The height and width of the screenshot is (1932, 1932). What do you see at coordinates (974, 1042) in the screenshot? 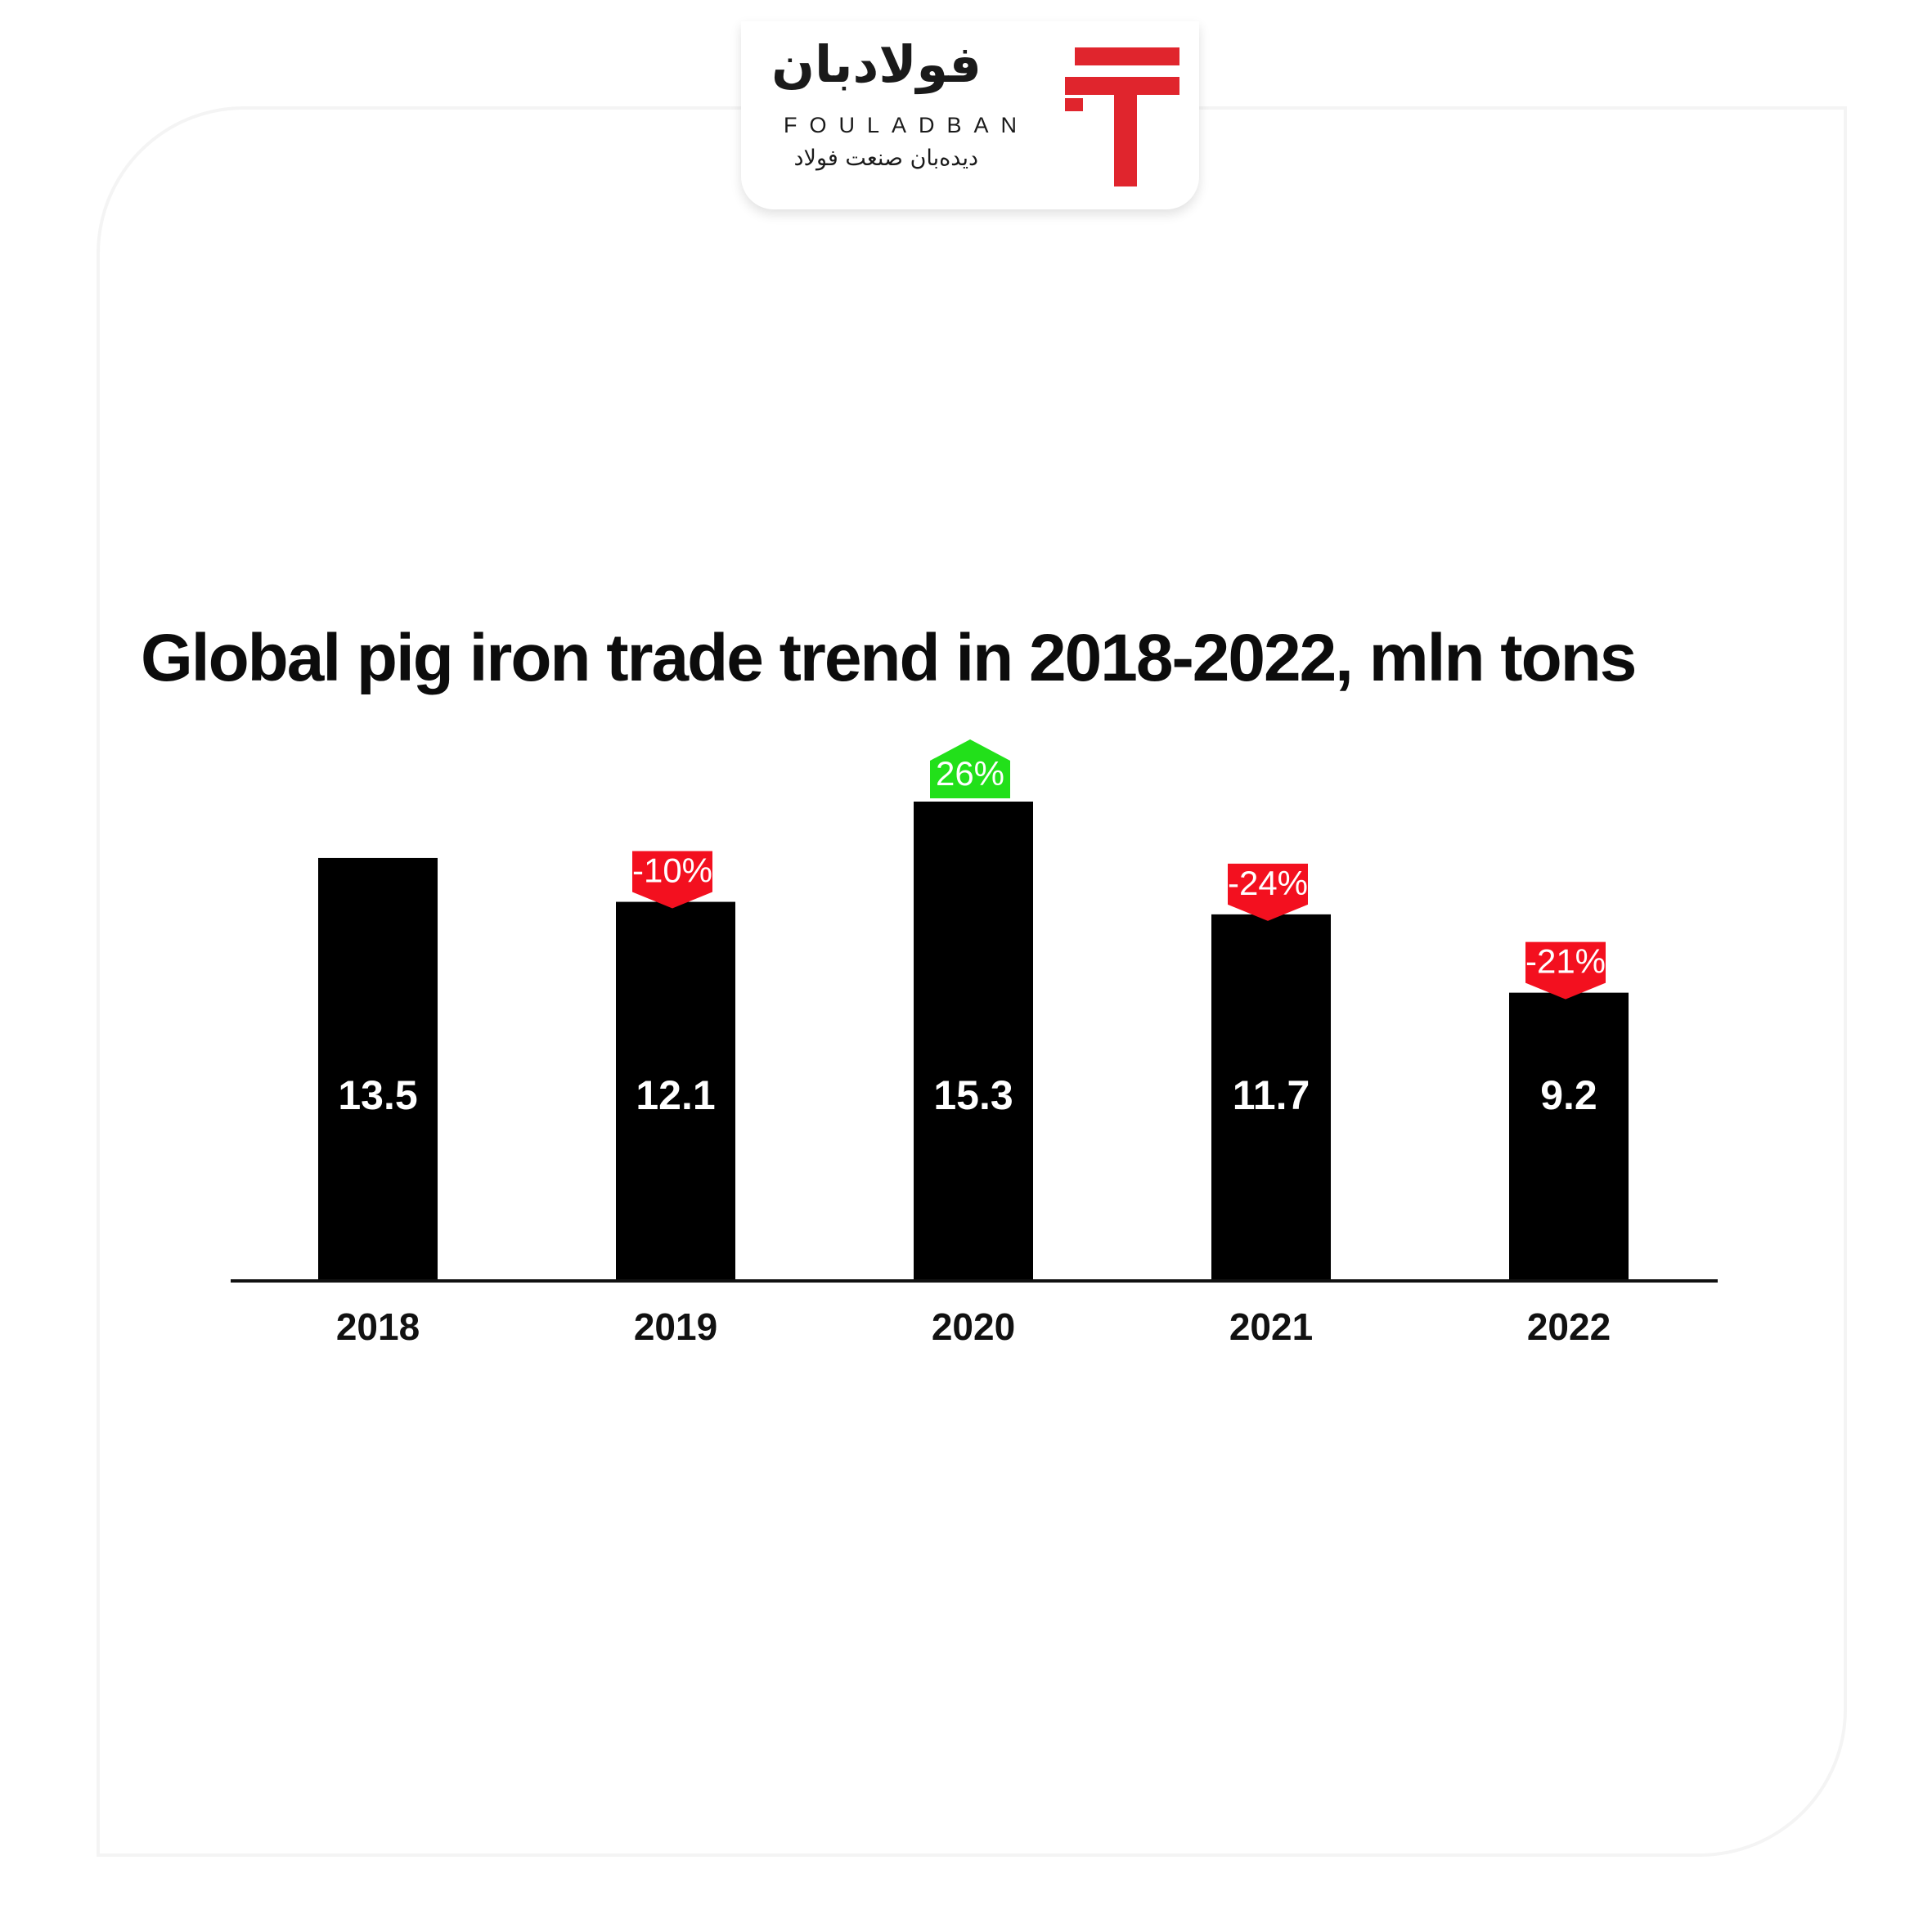
I see `bar-2020` at bounding box center [974, 1042].